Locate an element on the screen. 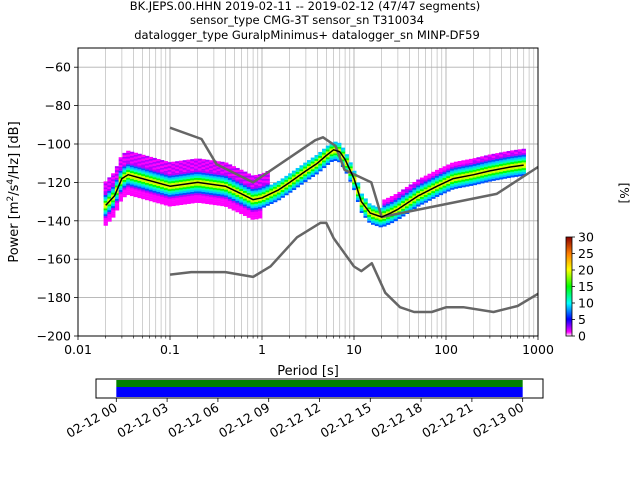 Image resolution: width=640 pixels, height=480 pixels. mode-line-group is located at coordinates (314, 183).